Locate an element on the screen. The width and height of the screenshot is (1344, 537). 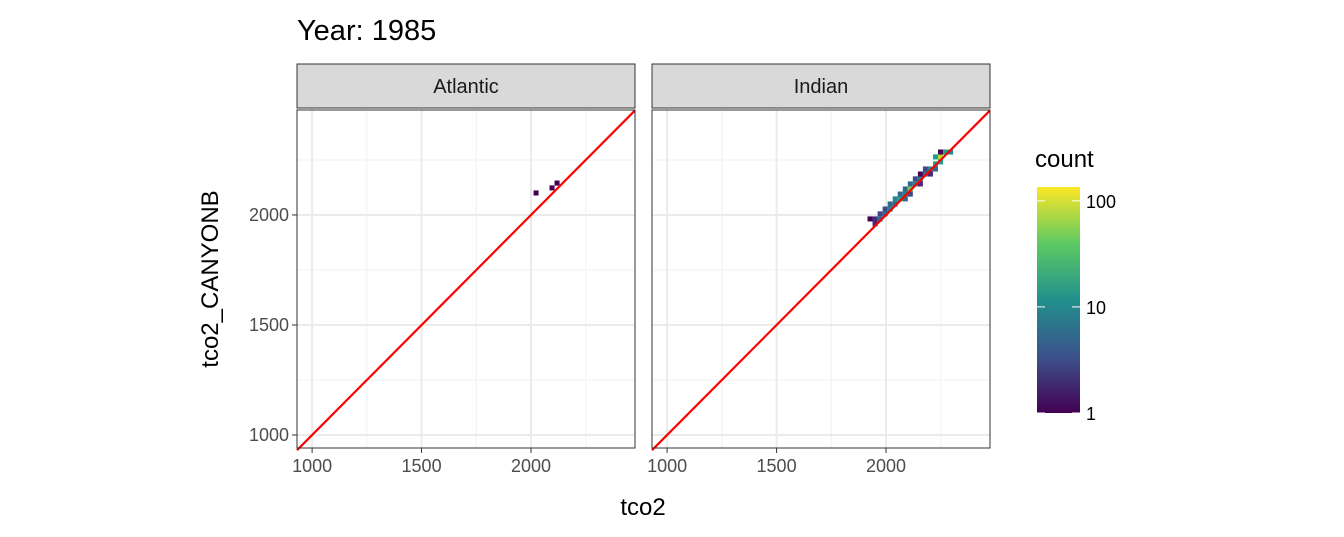
y-tick-label: 1500 is located at coordinates (269, 325).